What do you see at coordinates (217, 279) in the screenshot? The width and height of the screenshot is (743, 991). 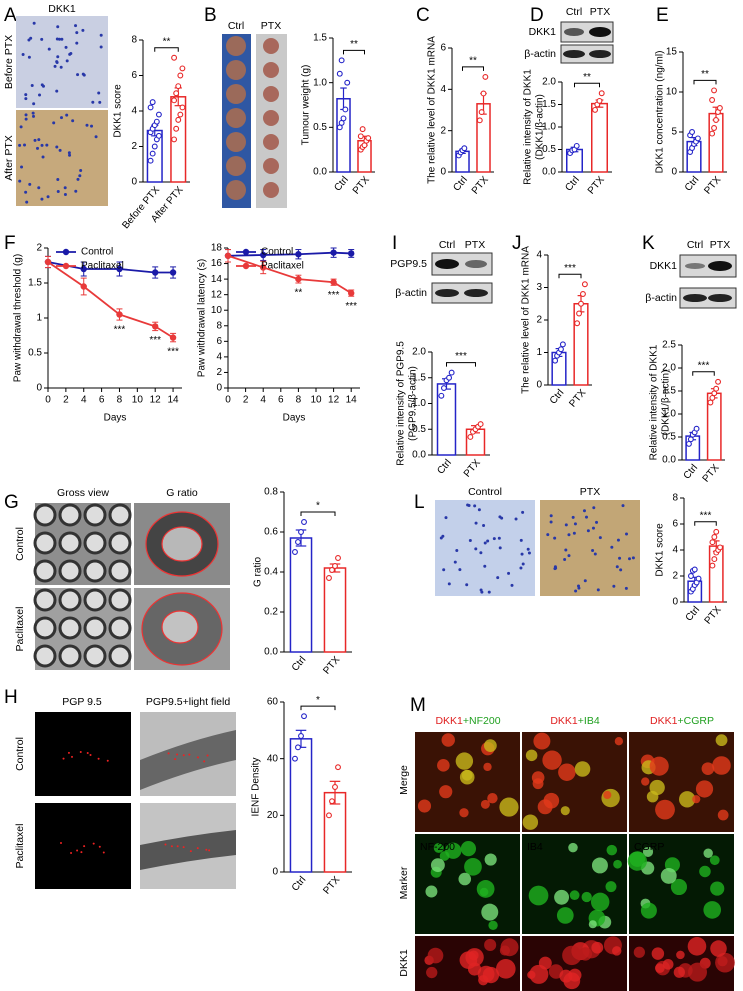 I see `y-tick-label: 14` at bounding box center [217, 279].